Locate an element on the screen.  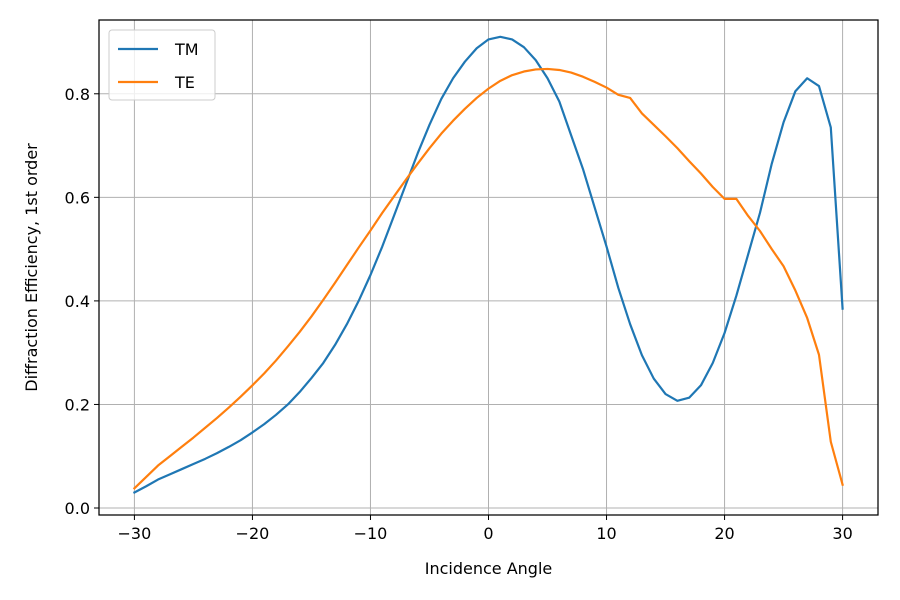
x-axis-label: Incidence Angle is located at coordinates (489, 568).